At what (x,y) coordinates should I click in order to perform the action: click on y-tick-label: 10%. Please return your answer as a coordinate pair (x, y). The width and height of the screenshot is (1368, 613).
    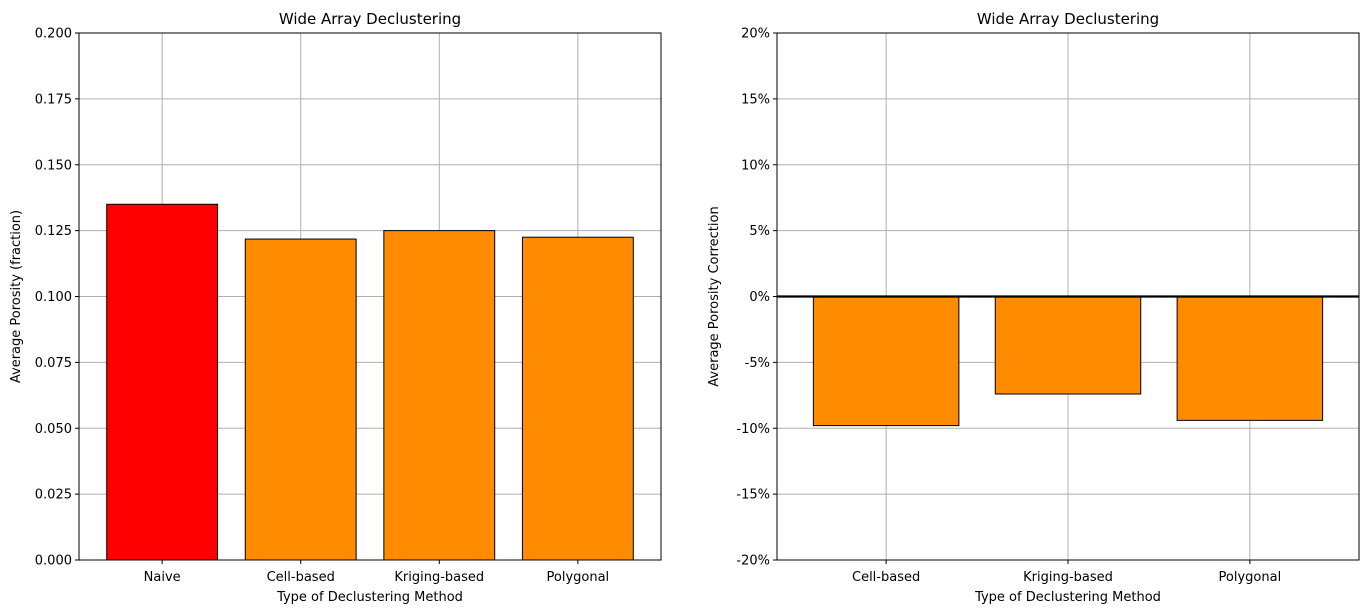
    Looking at the image, I should click on (755, 165).